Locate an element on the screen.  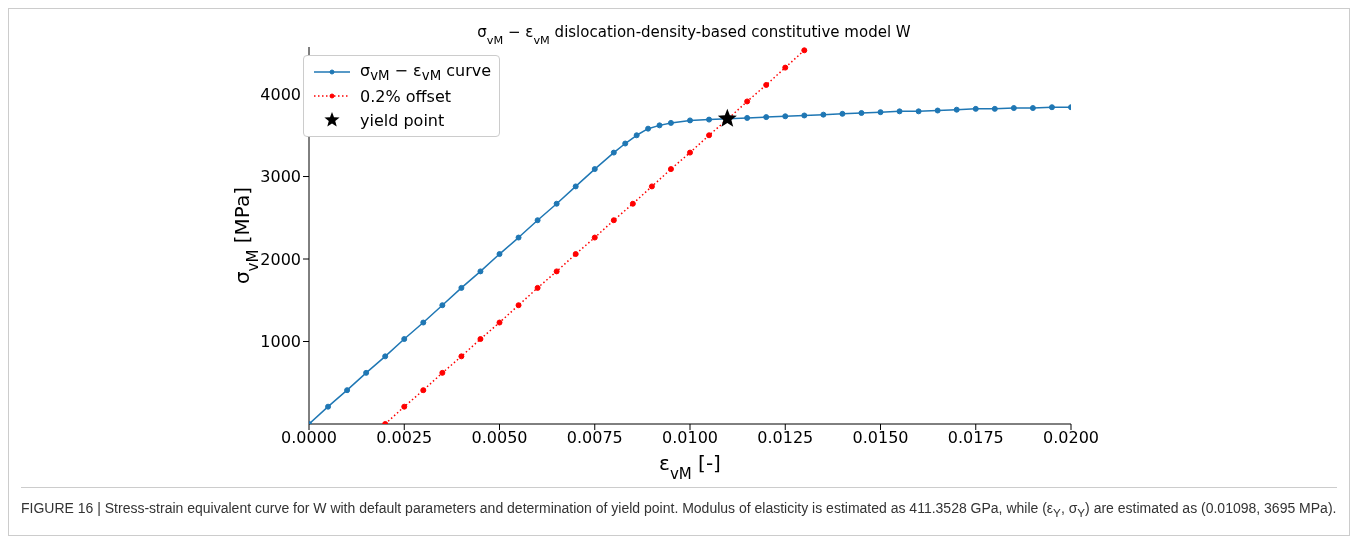
x-tick-label: 0.0000 is located at coordinates (309, 438).